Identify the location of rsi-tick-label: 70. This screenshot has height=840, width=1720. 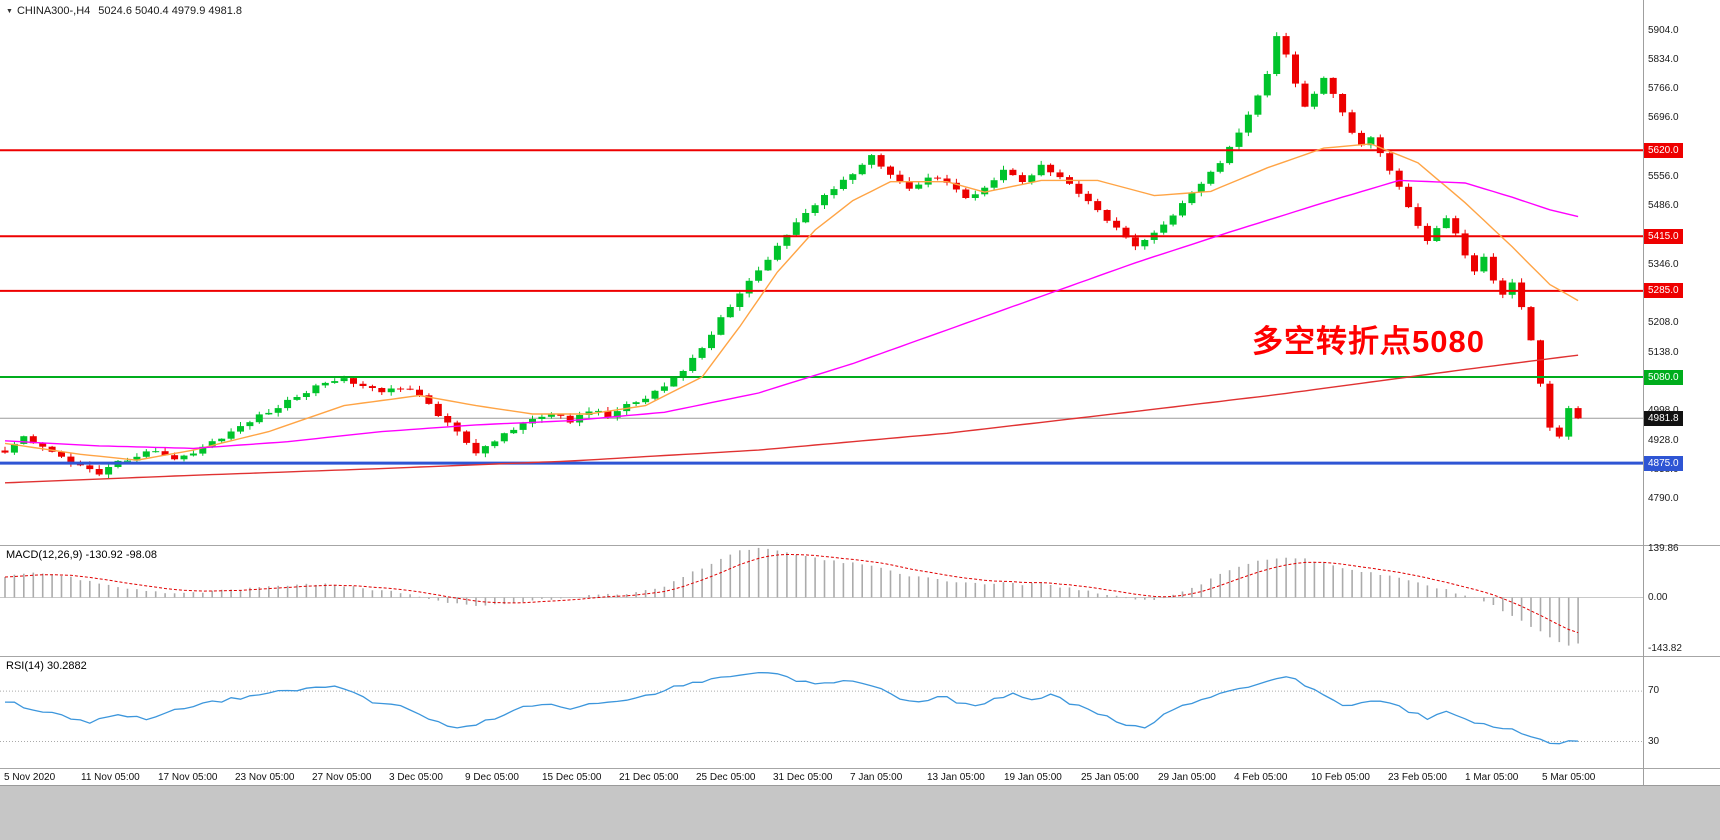
(1654, 690).